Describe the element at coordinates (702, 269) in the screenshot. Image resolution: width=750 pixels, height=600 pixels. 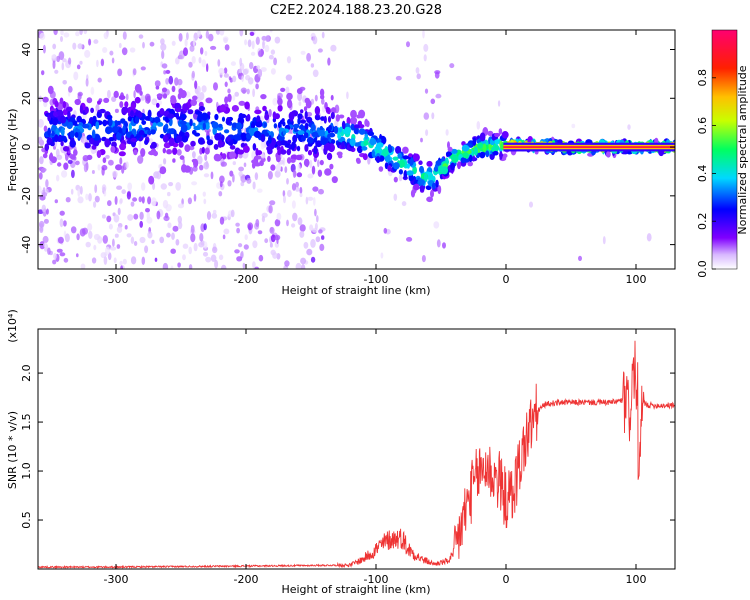
I see `colorbar-tick-label: 0.0` at that location.